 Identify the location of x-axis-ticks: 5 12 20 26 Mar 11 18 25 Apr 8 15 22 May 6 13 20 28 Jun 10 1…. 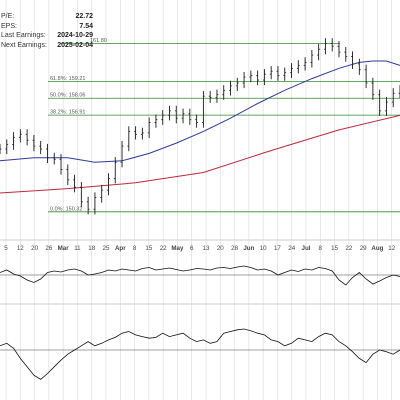
(199, 248).